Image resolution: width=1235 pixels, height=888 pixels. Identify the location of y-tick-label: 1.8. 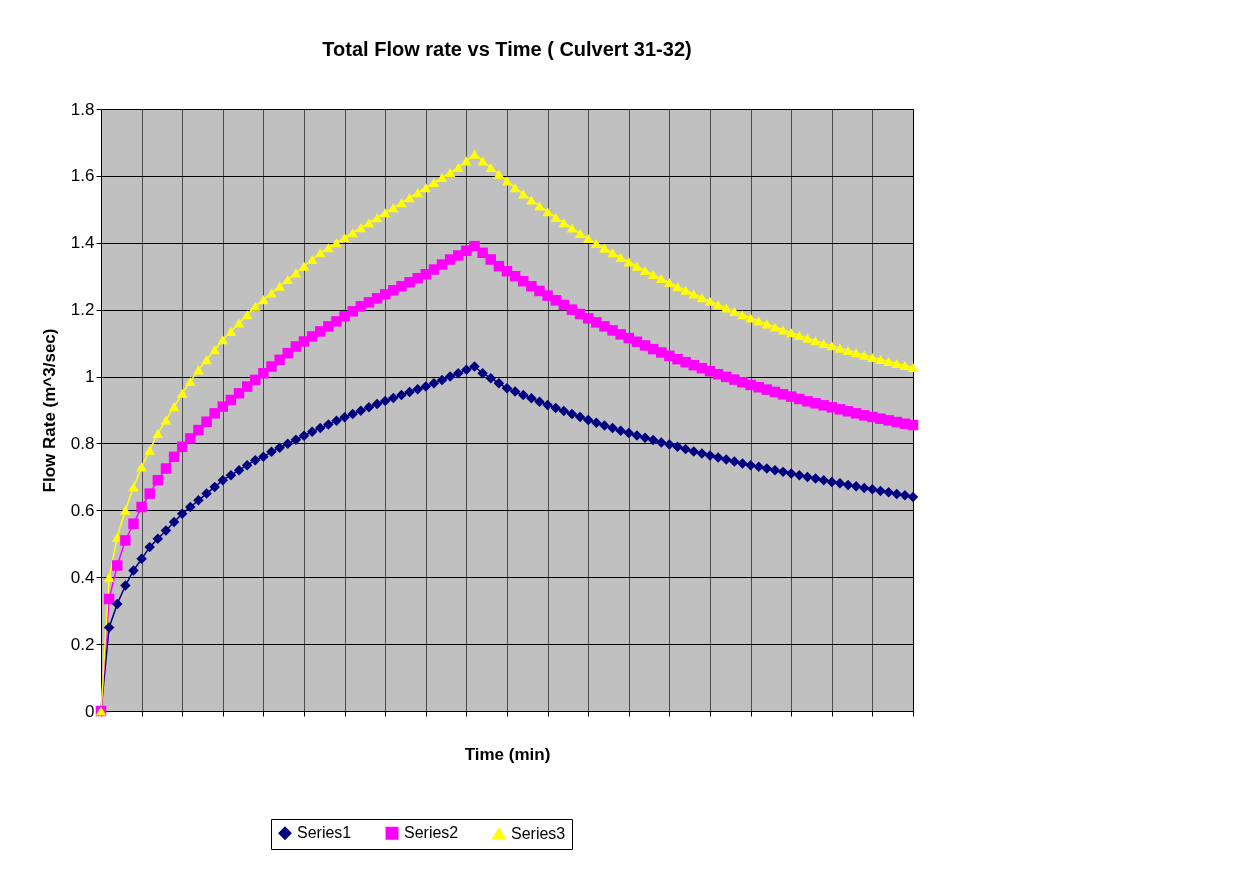
(82, 109).